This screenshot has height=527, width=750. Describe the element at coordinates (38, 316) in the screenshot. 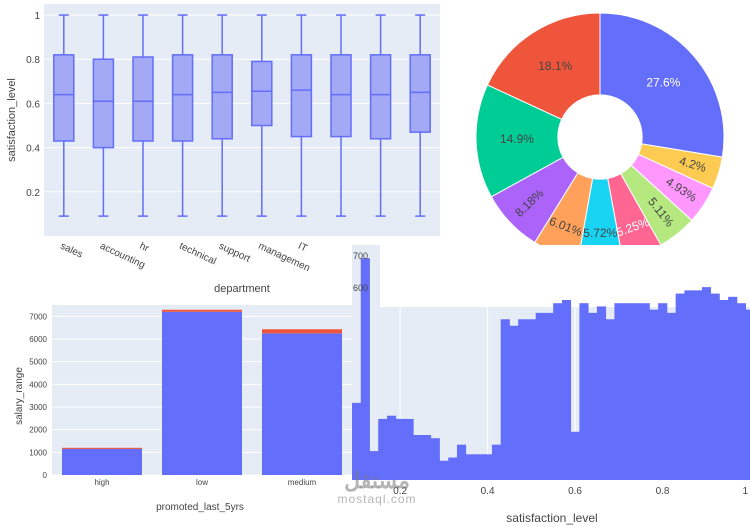

I see `bar-y-tick-label: 7000` at that location.